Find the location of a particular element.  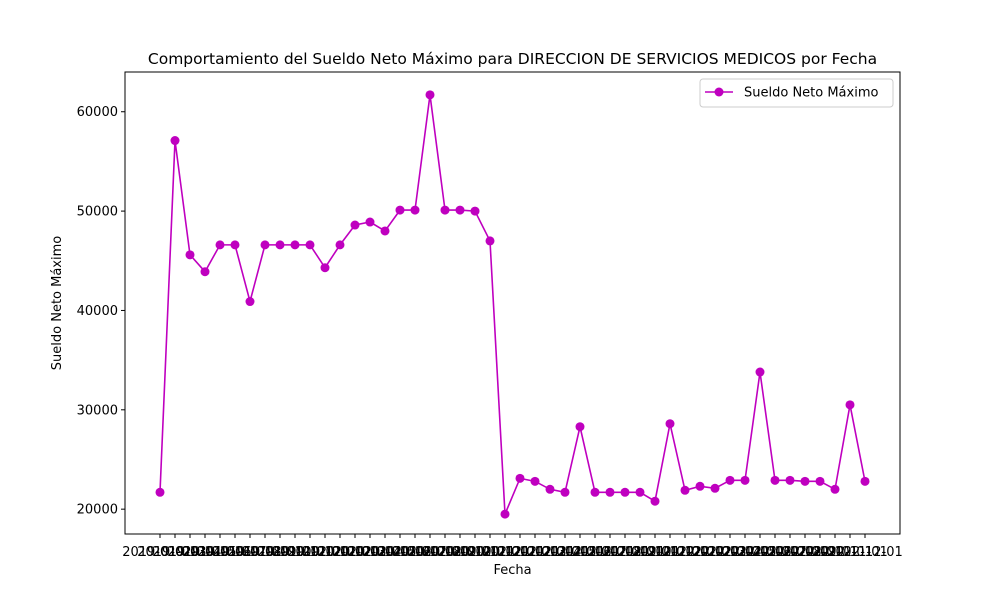

y-tick-label: 50000 is located at coordinates (97, 212).